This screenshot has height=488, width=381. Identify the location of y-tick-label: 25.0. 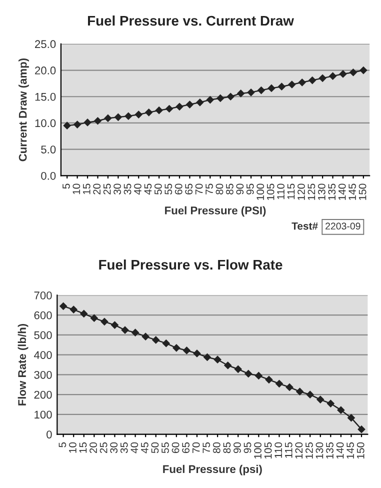
(45, 44).